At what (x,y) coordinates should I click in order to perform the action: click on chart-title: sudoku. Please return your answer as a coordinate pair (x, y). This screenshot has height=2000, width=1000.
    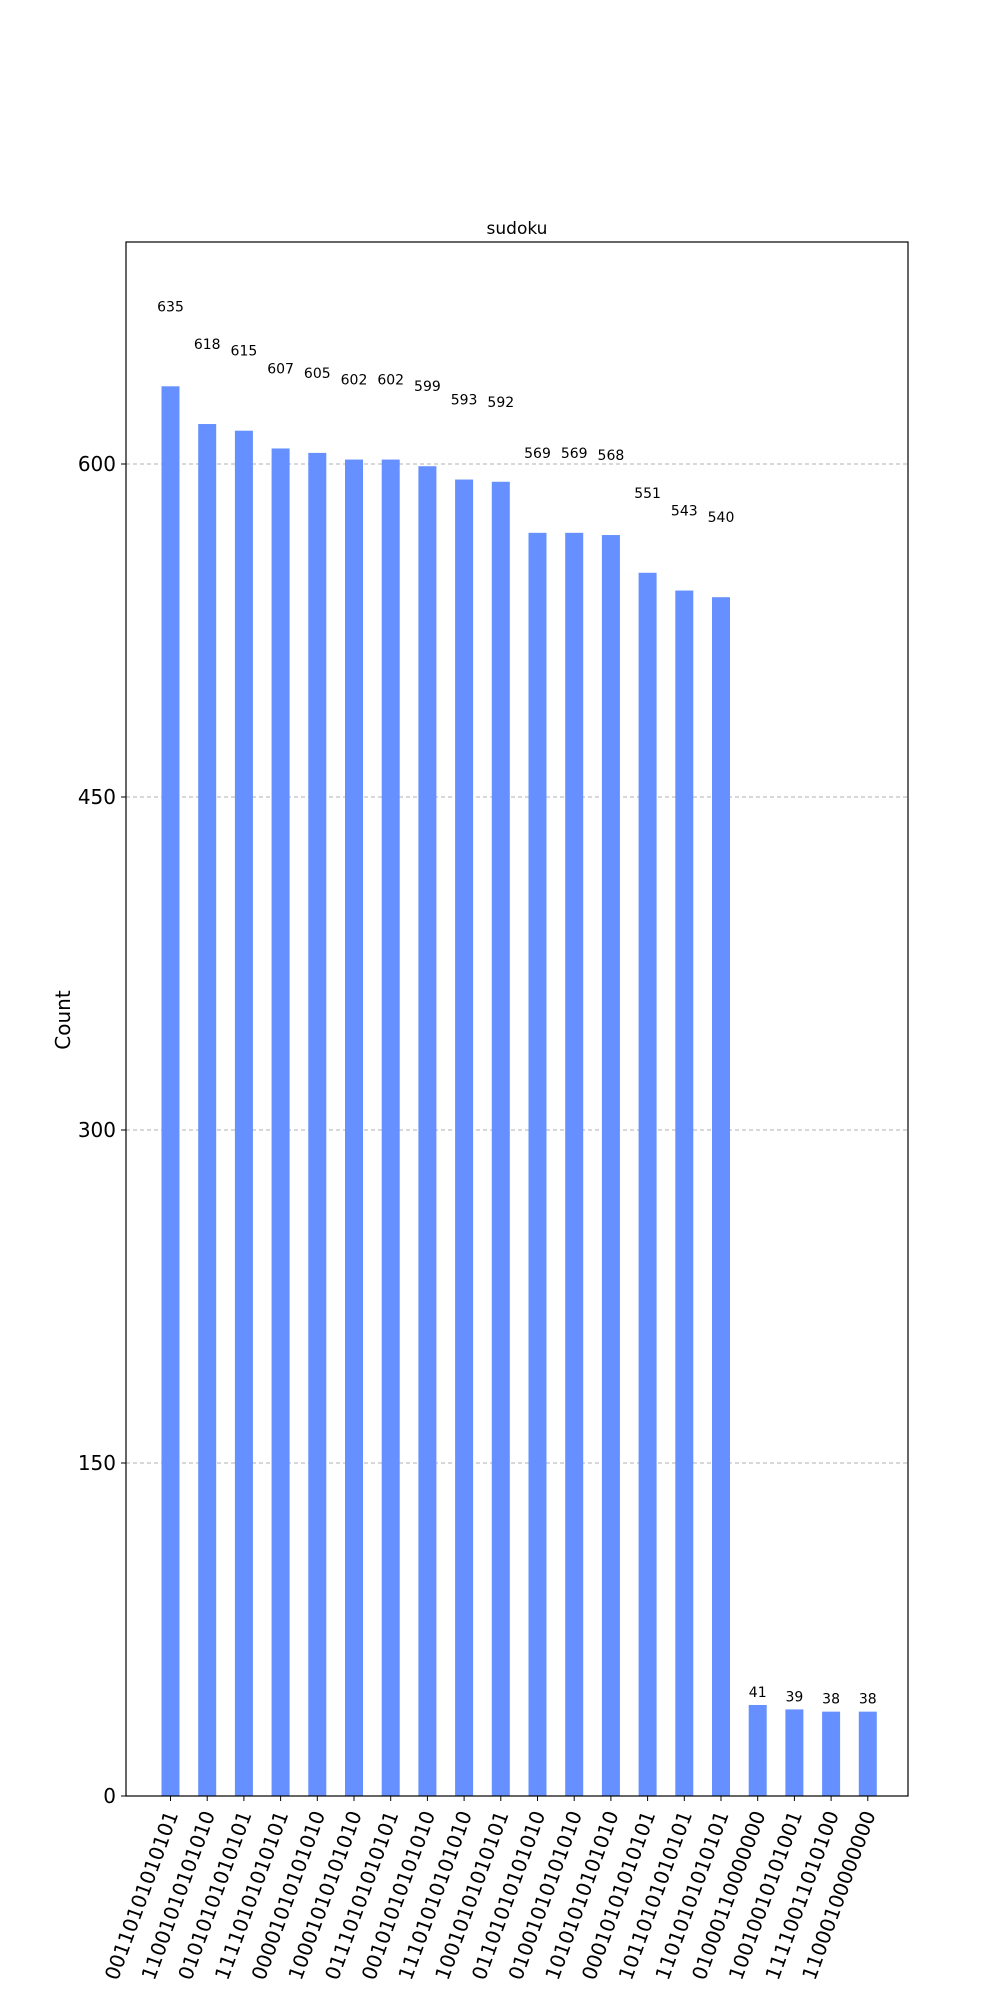
    Looking at the image, I should click on (517, 229).